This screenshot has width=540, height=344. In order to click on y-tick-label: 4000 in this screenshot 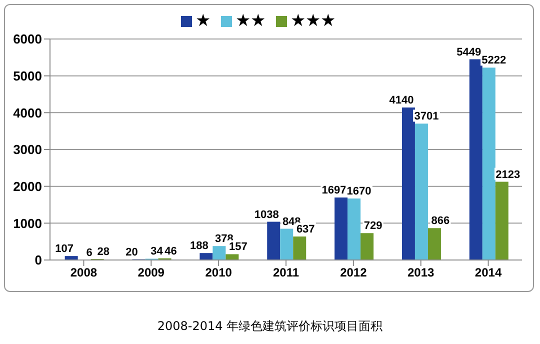, I will do `click(27, 112)`.